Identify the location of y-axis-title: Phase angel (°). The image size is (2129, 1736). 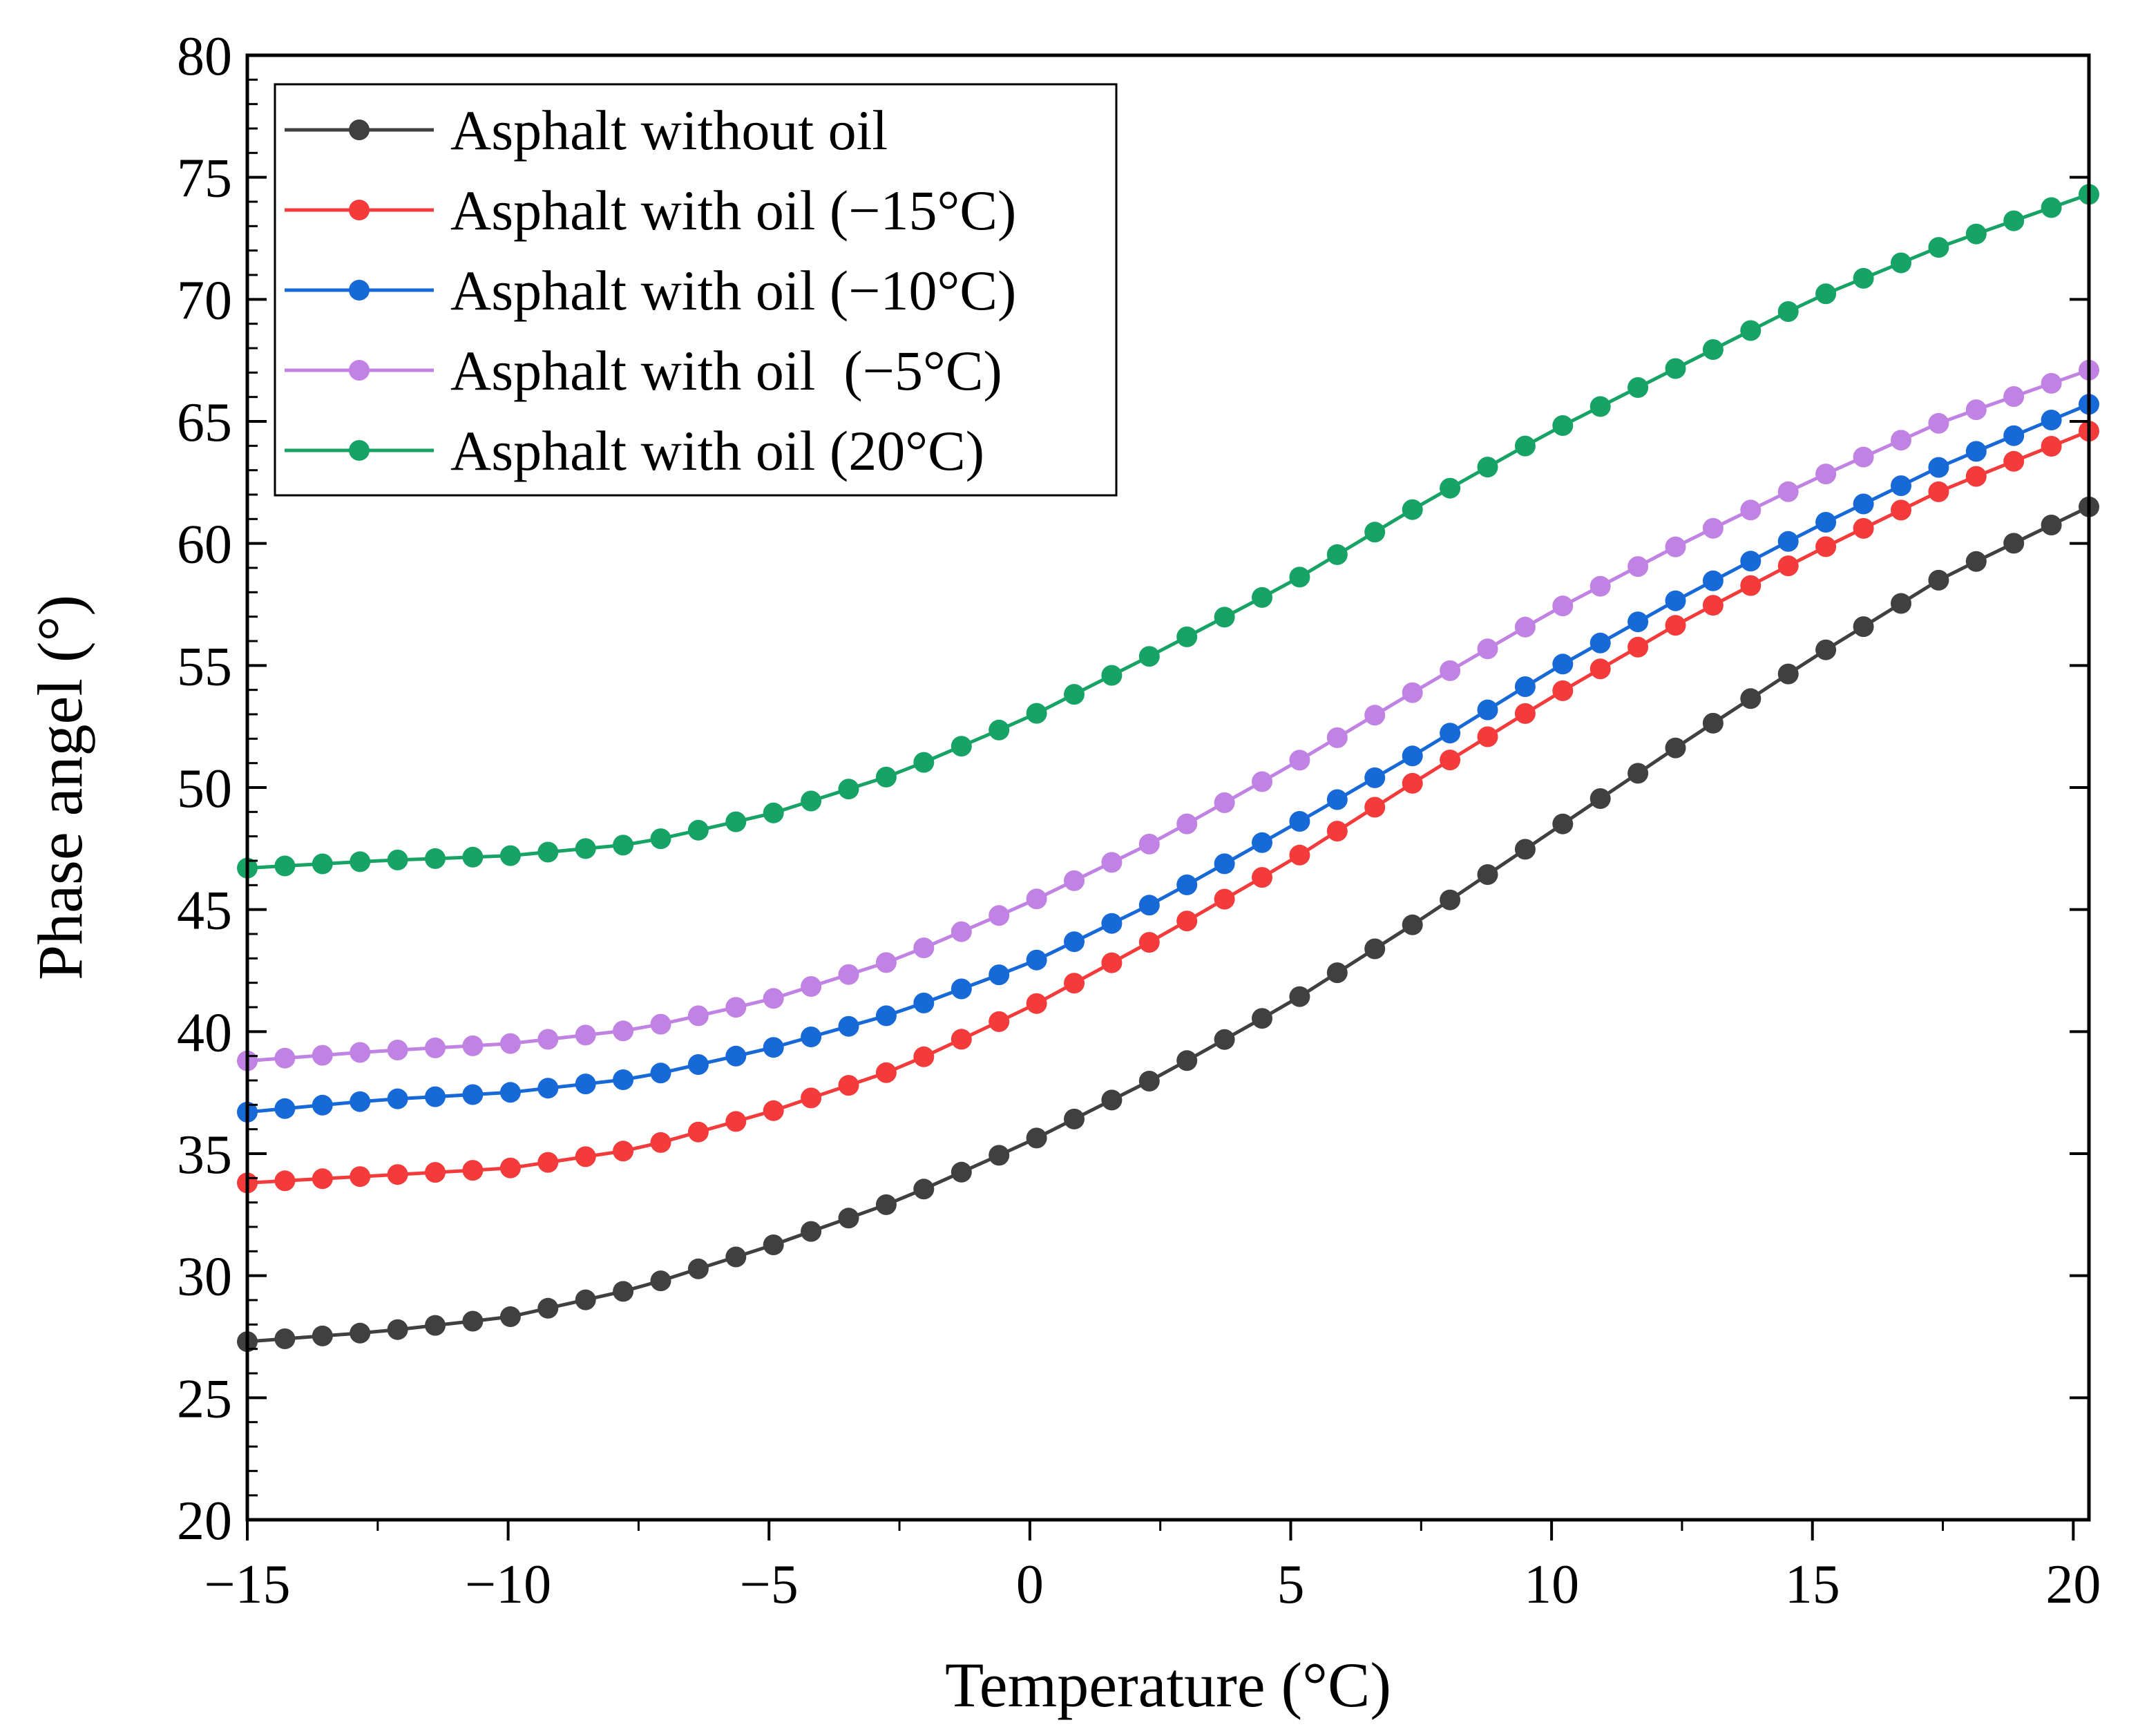
(60, 787).